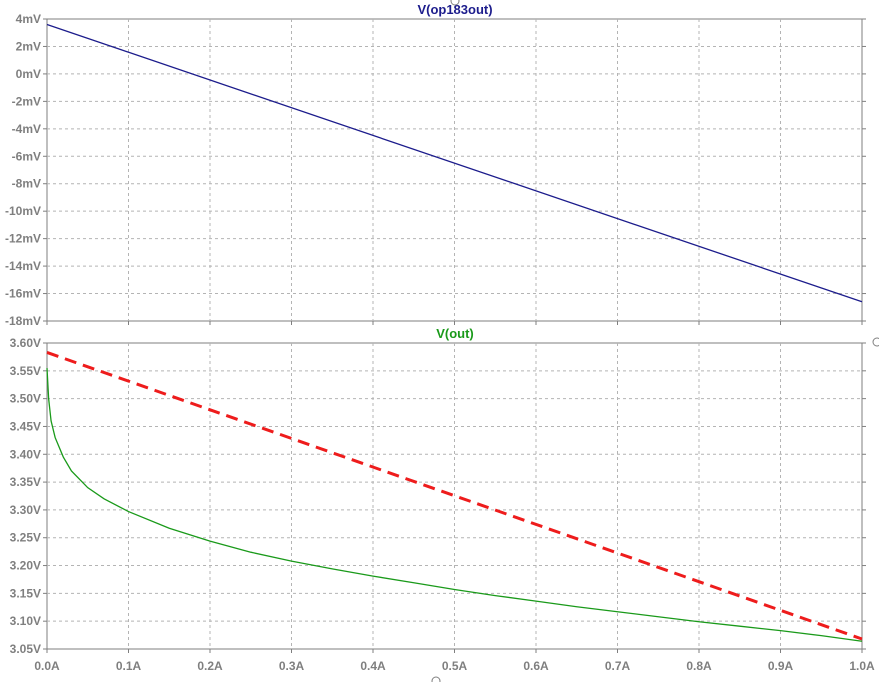  Describe the element at coordinates (28, 19) in the screenshot. I see `y-tick-label: 4mV` at that location.